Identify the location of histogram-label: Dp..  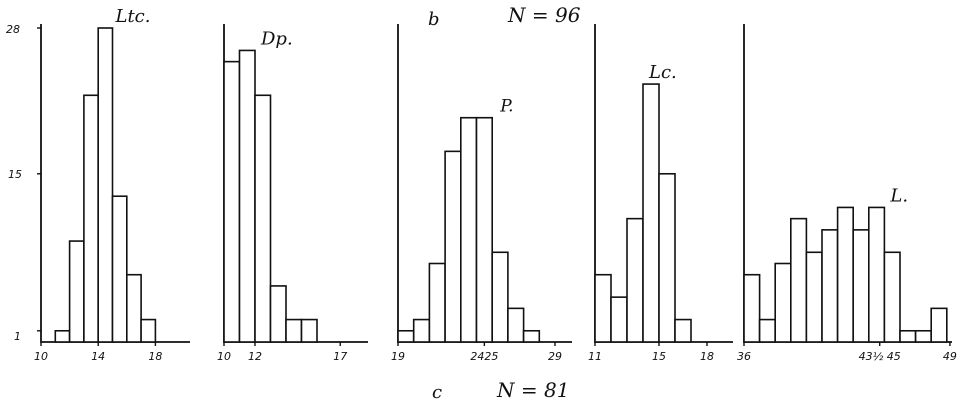
(276, 38).